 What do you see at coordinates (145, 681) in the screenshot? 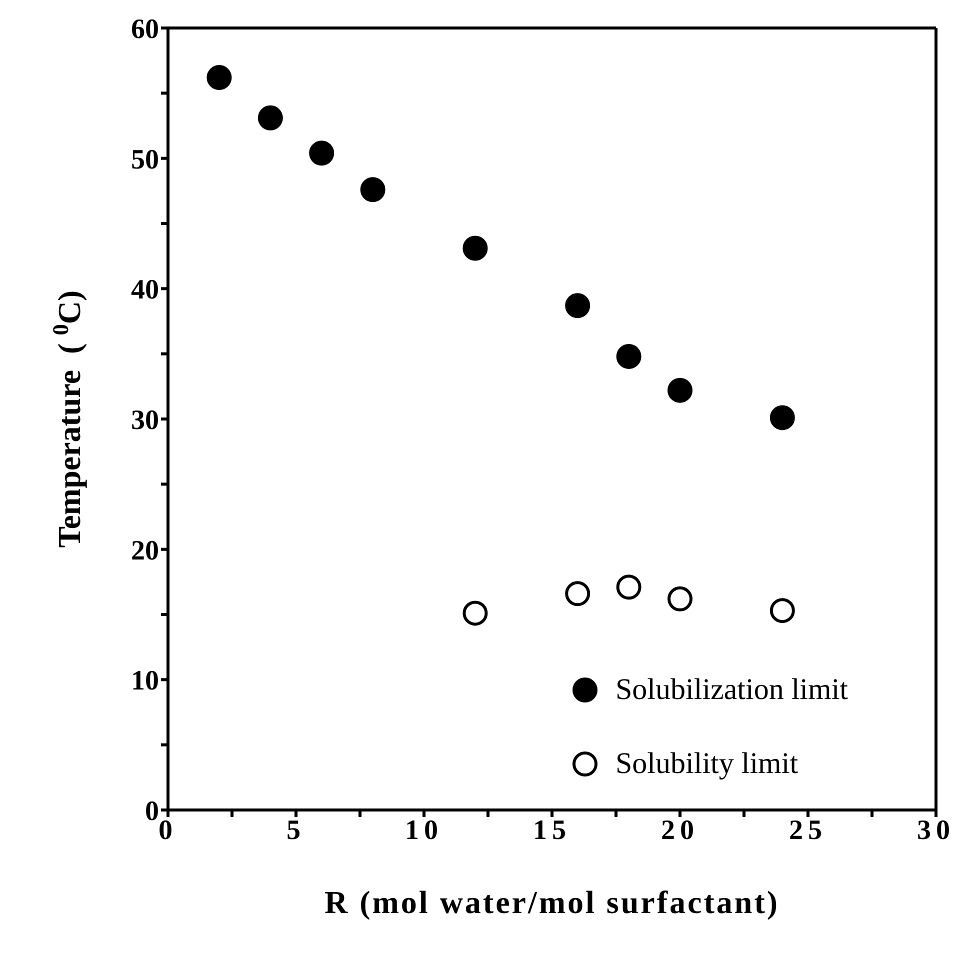
I see `y-tick-label: 10` at bounding box center [145, 681].